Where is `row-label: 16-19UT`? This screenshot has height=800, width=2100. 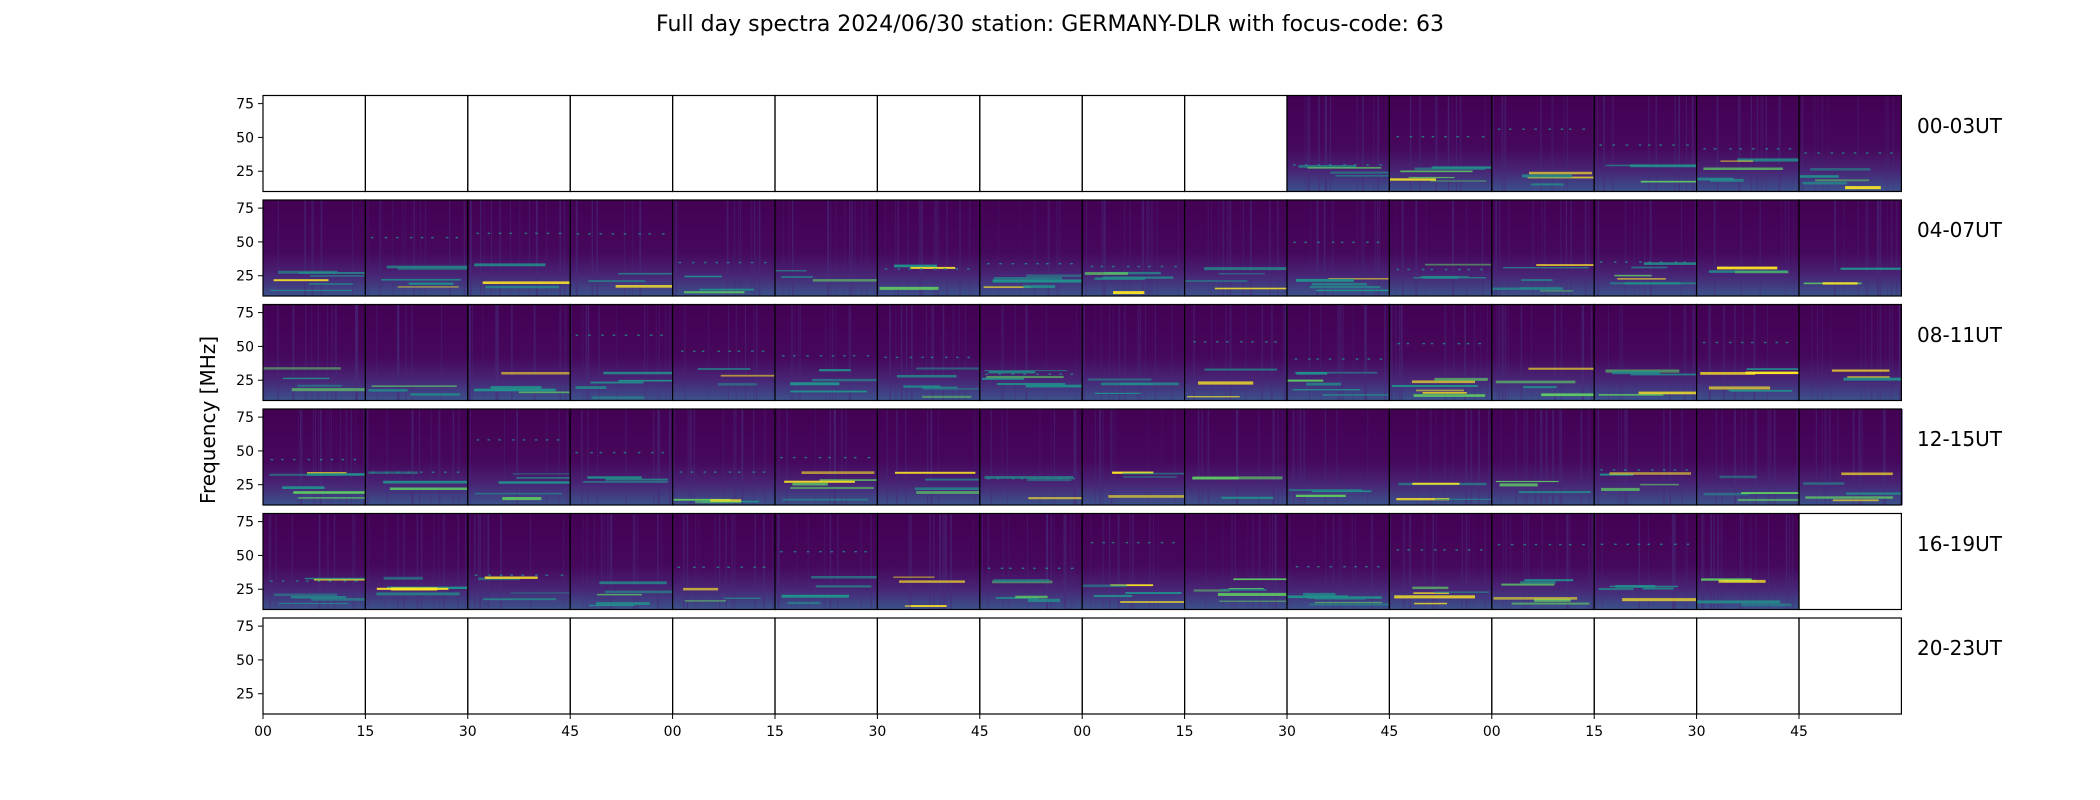 row-label: 16-19UT is located at coordinates (1959, 543).